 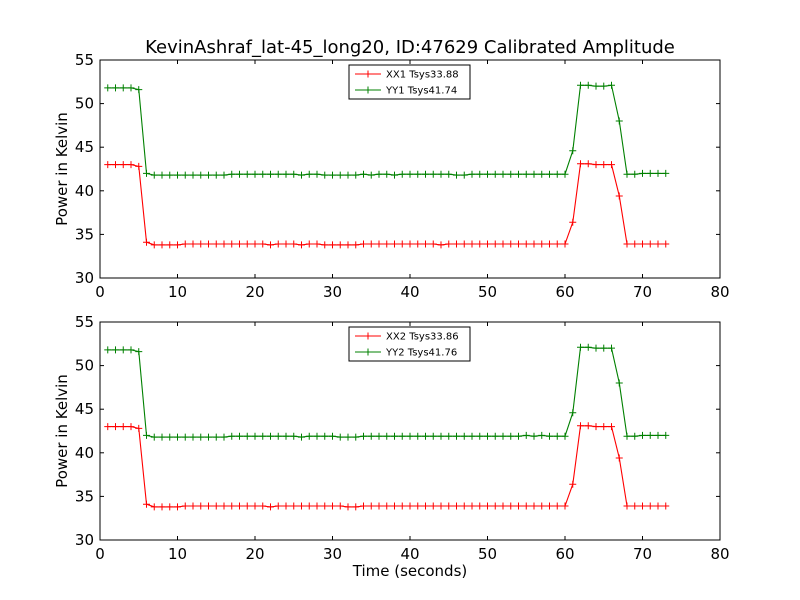 I want to click on legend-label: YY1 Tsys41.74, so click(x=421, y=91).